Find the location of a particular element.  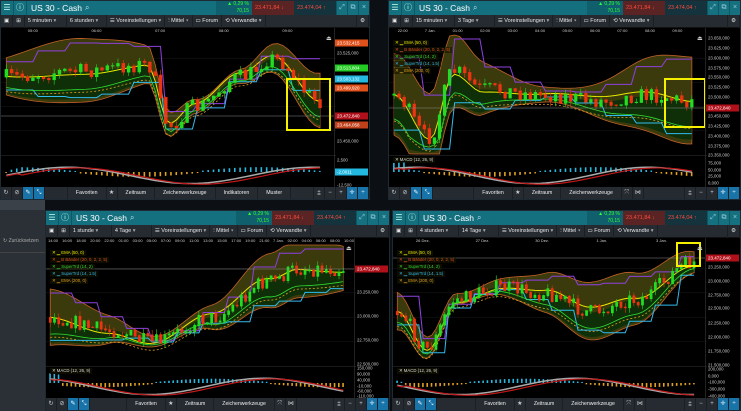

collapse-icon: ⩲ is located at coordinates (340, 404).